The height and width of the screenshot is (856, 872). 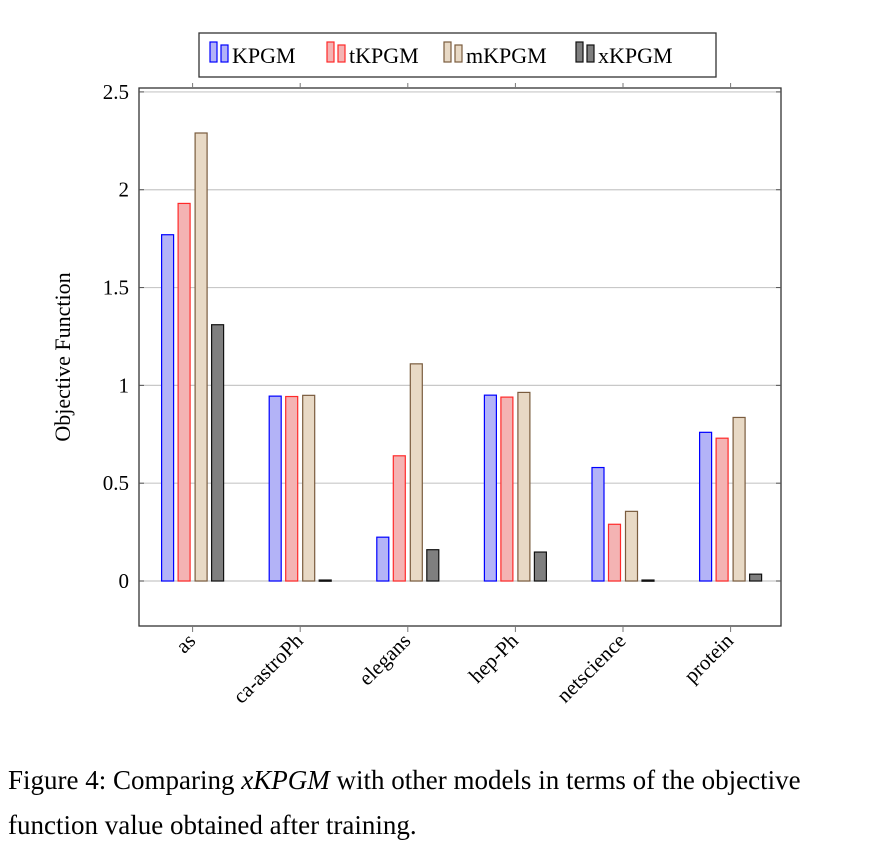 I want to click on legend-label: KPGM, so click(x=264, y=55).